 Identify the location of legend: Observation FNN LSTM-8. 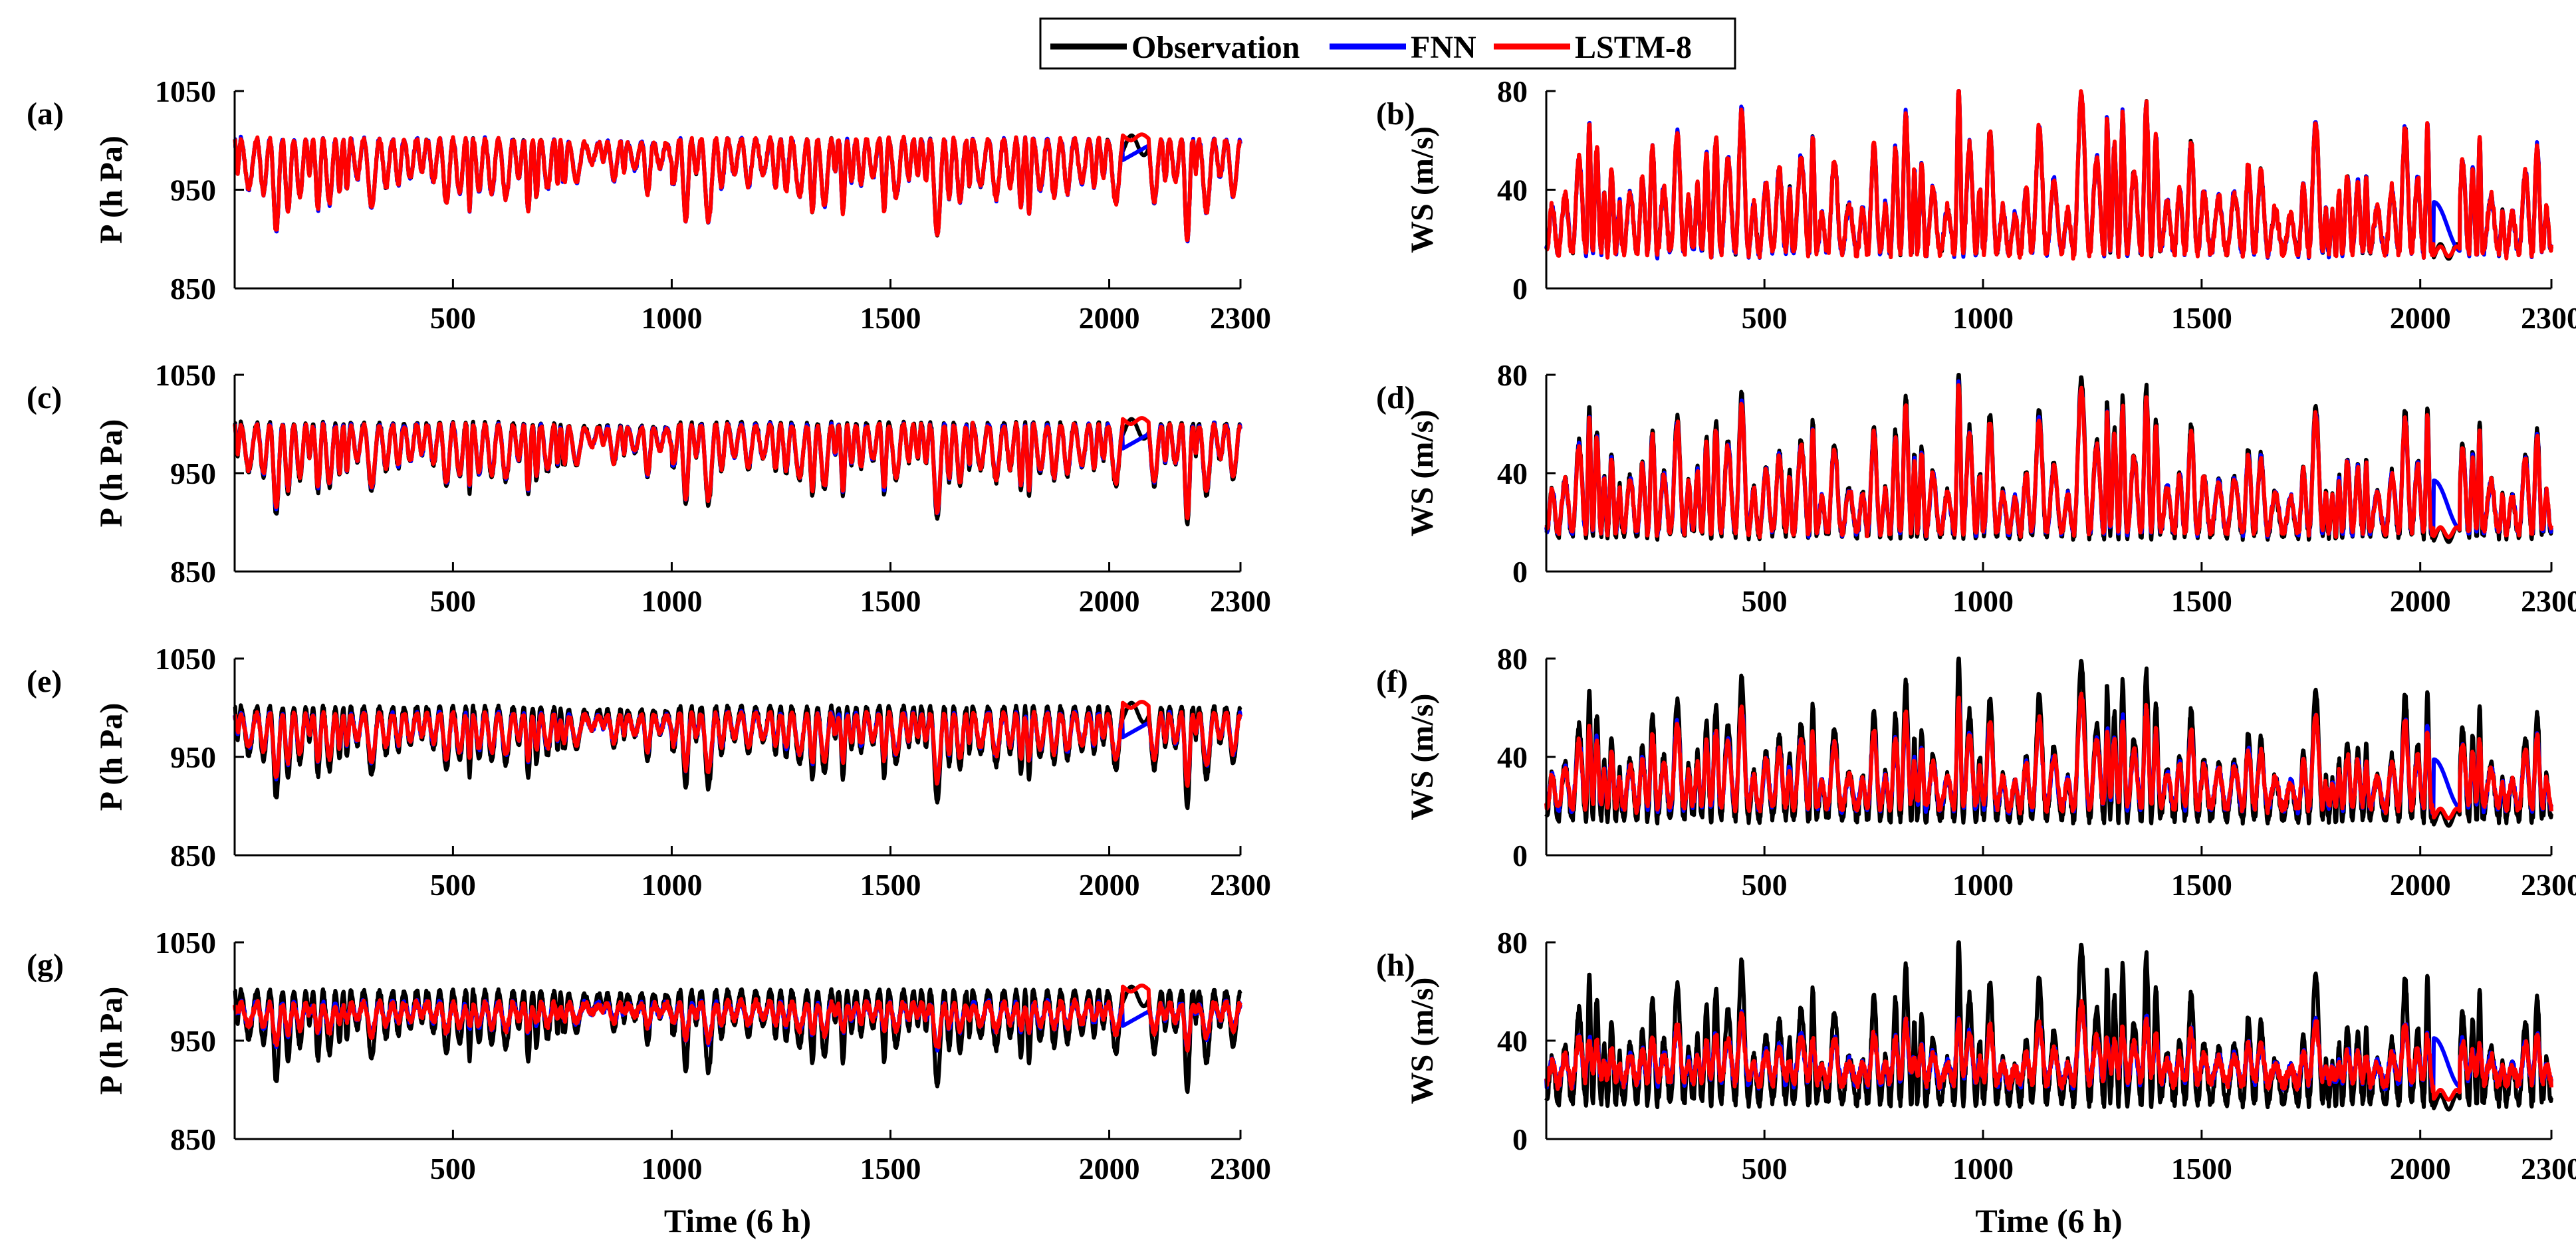
(1387, 43).